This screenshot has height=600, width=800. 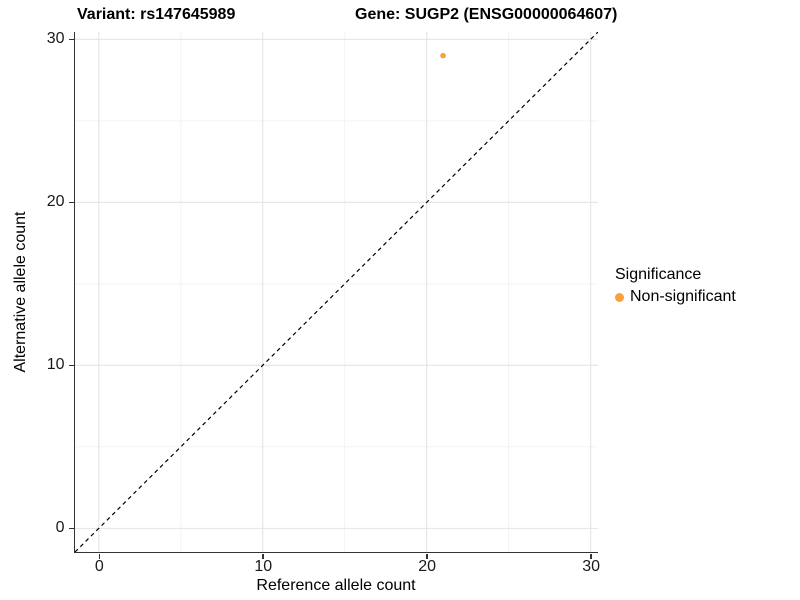 What do you see at coordinates (99, 566) in the screenshot?
I see `x-tick-label: 0` at bounding box center [99, 566].